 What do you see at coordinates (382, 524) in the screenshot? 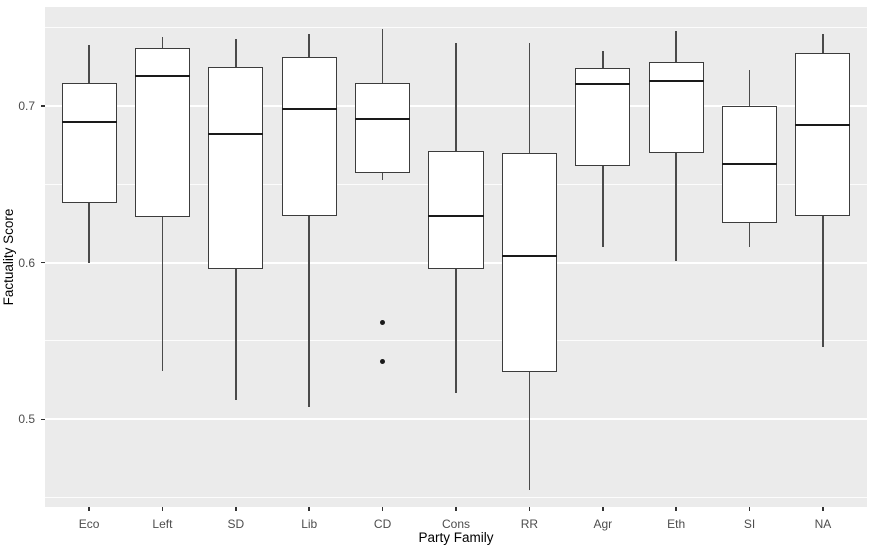
I see `x-tick-label: CD` at bounding box center [382, 524].